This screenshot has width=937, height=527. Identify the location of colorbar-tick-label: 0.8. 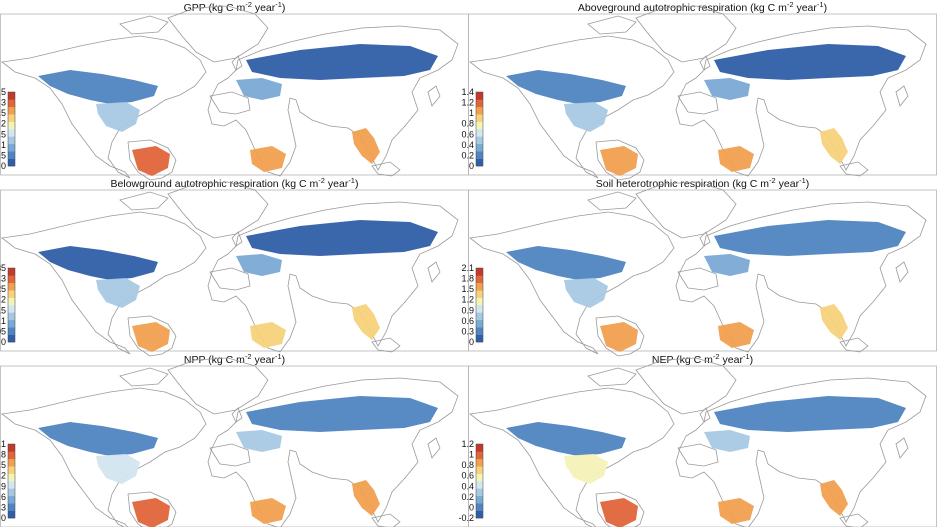
(467, 465).